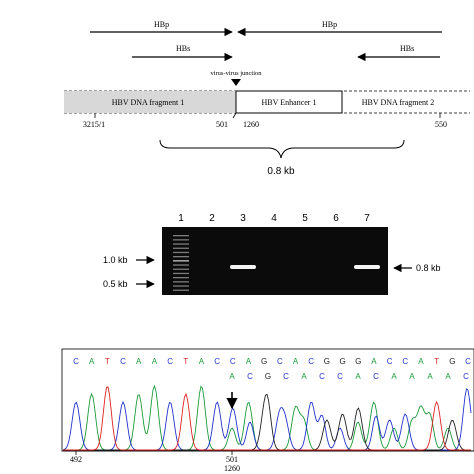 The image size is (474, 474). I want to click on trace-c, so click(267, 419).